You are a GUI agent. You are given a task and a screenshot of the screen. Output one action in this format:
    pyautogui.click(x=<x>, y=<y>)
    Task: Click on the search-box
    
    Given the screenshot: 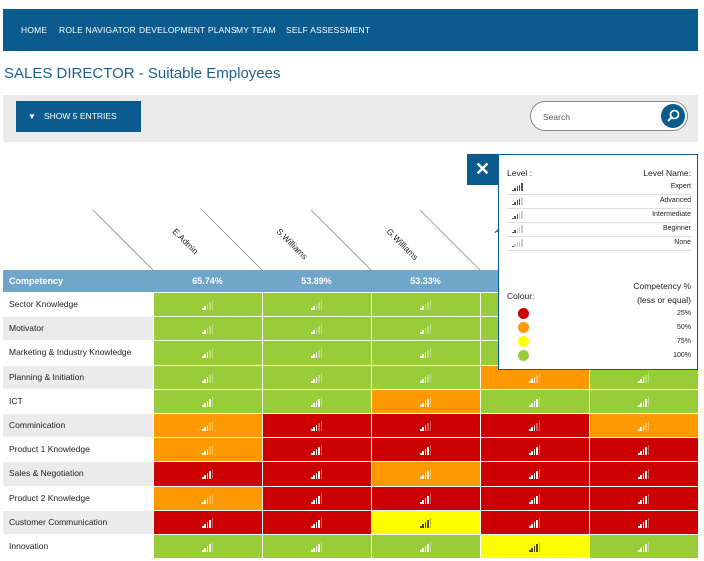 What is the action you would take?
    pyautogui.click(x=609, y=116)
    